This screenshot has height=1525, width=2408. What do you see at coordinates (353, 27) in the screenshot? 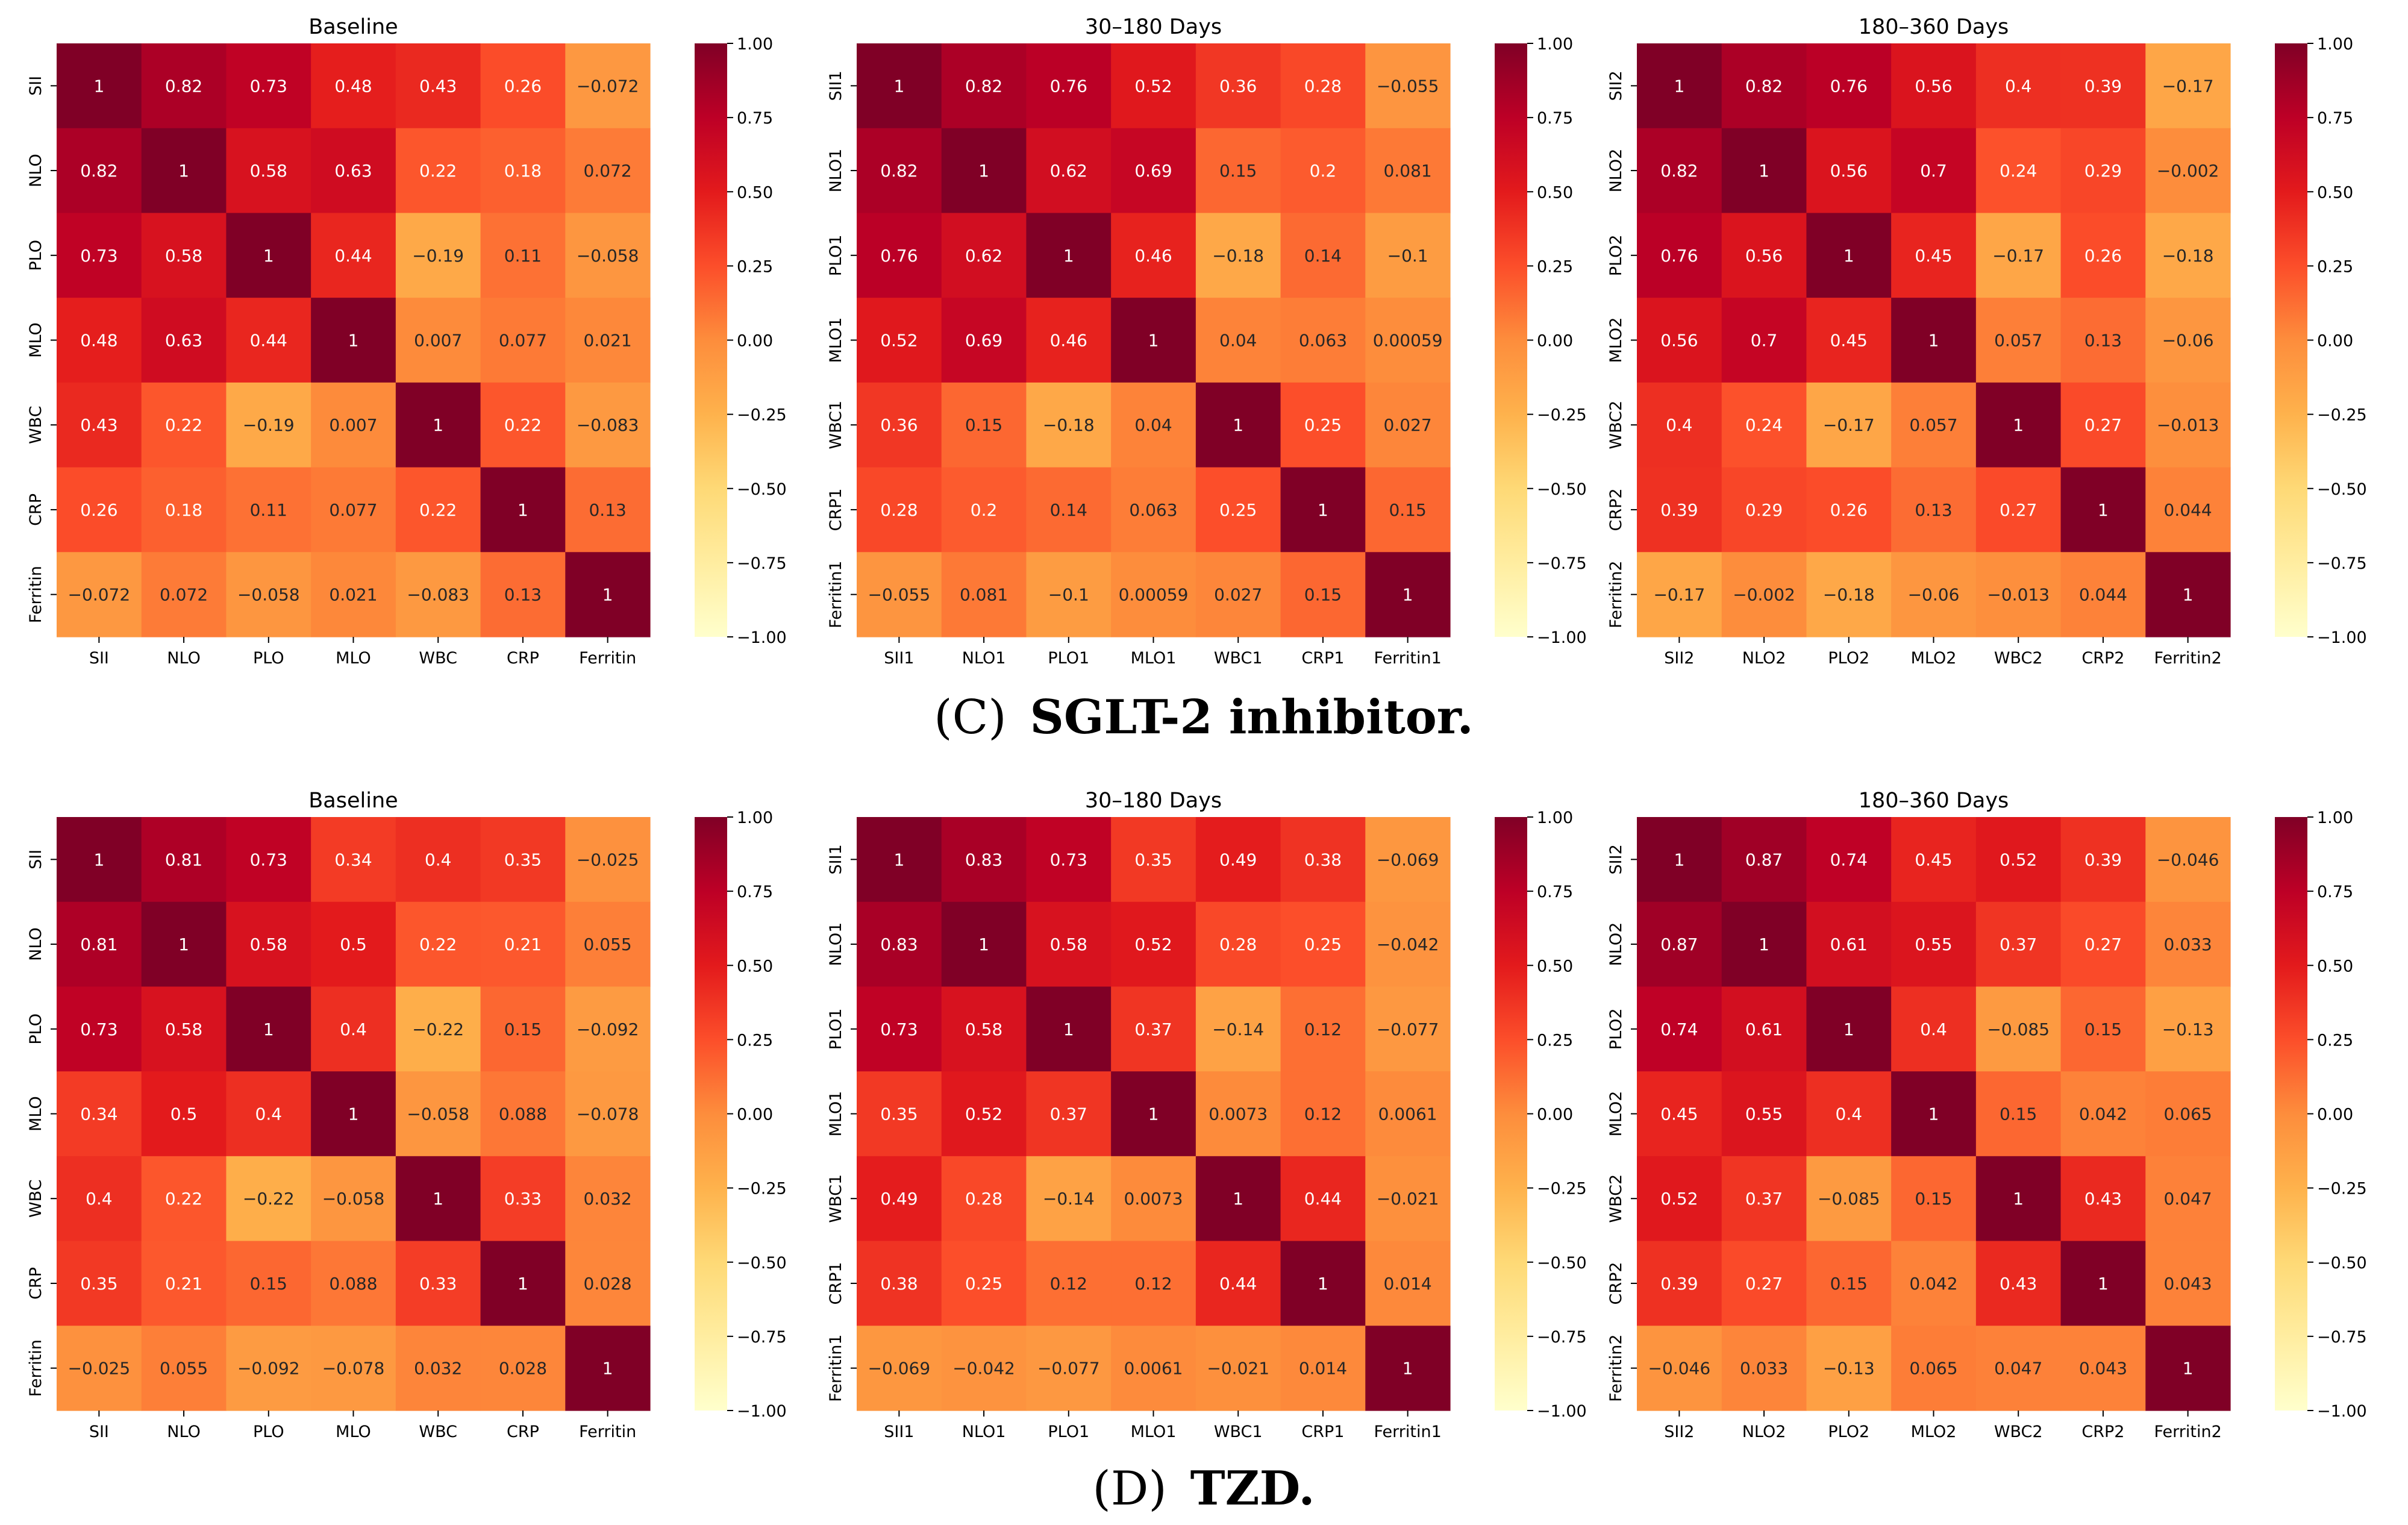
I see `heatmap-title: Baseline` at bounding box center [353, 27].